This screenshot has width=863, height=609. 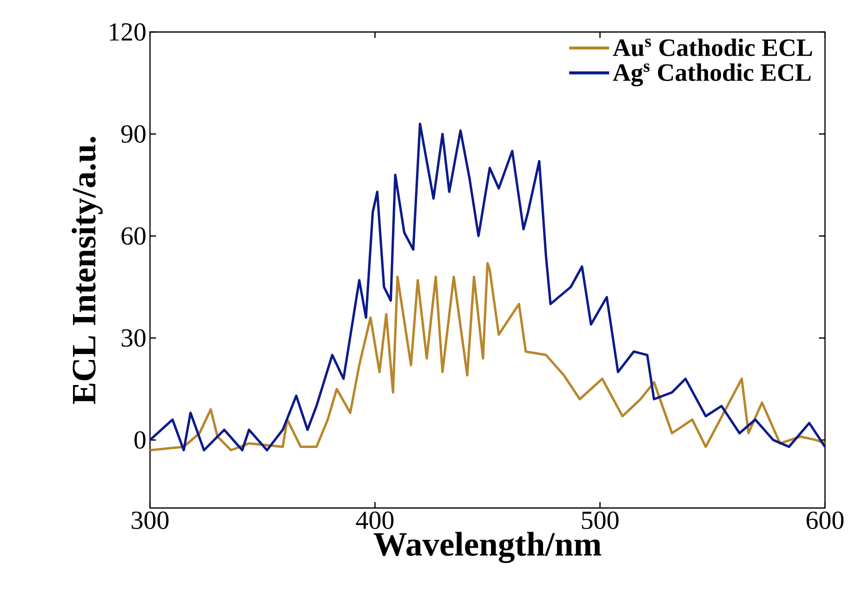 I want to click on x-tick-label: 300, so click(x=150, y=521).